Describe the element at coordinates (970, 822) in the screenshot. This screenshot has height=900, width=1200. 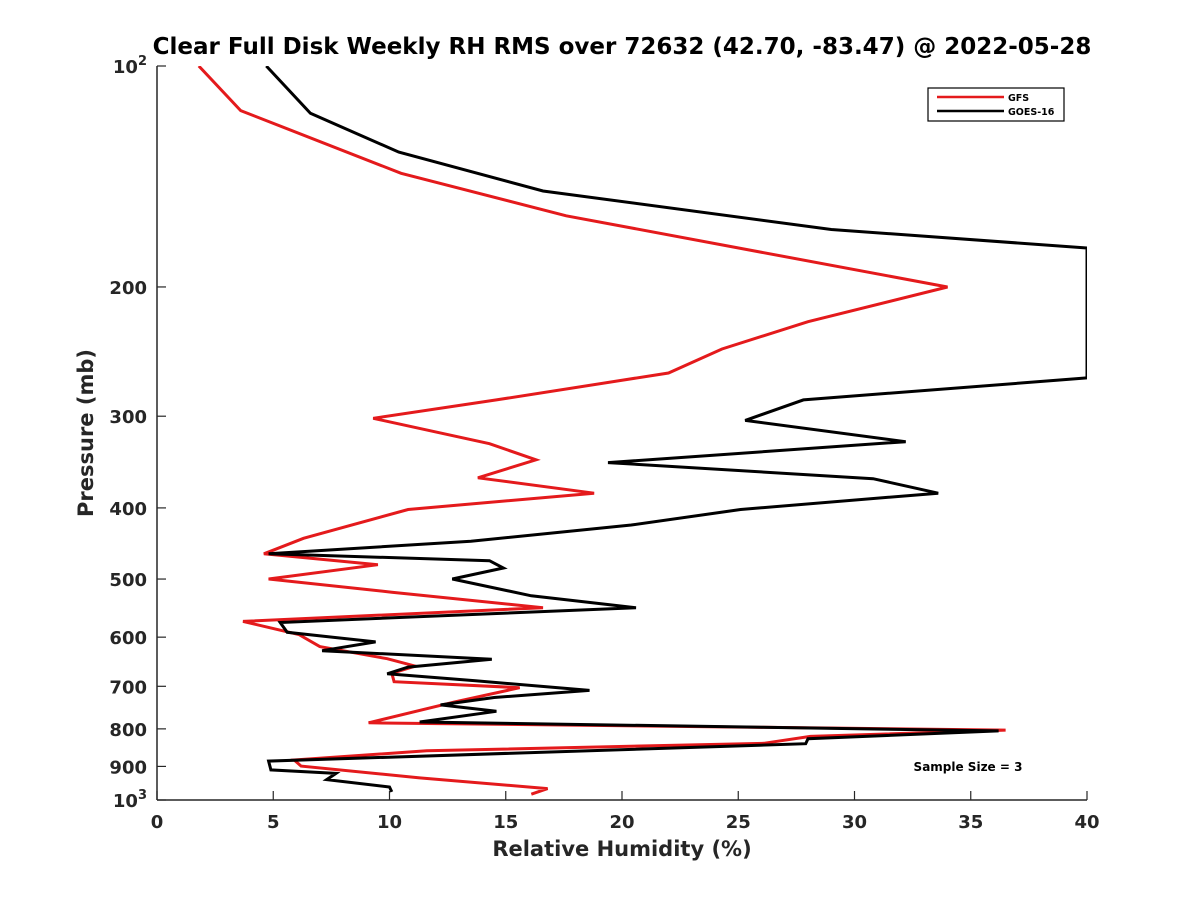
I see `x-tick-label: 35` at that location.